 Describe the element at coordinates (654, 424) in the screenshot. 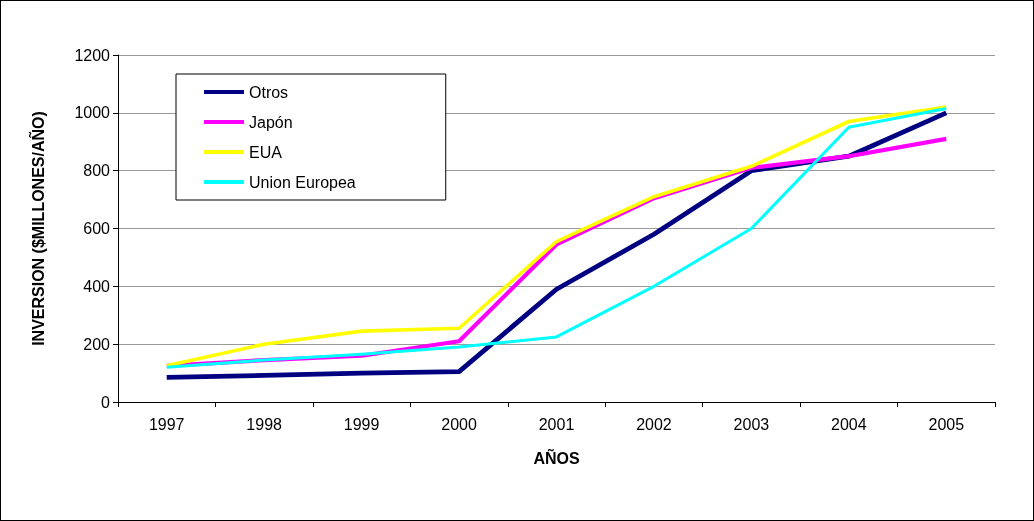

I see `x-tick-label: 2002` at that location.